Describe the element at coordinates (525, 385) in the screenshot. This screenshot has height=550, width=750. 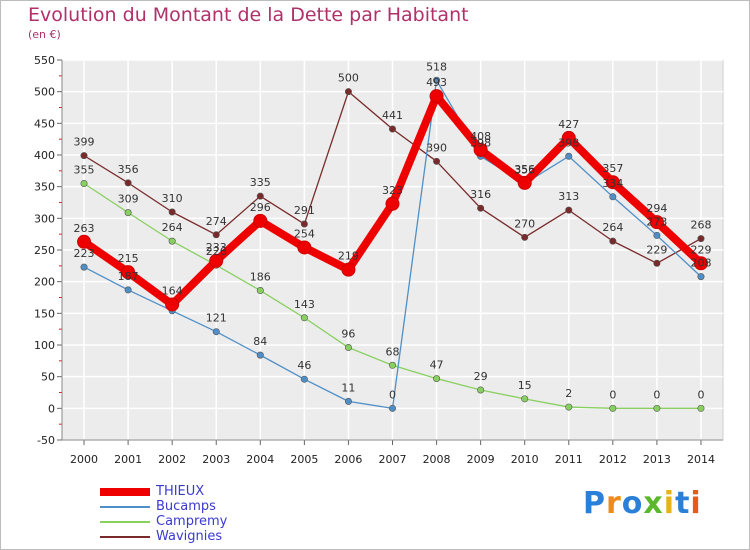
I see `data-label-campremy: 15` at that location.